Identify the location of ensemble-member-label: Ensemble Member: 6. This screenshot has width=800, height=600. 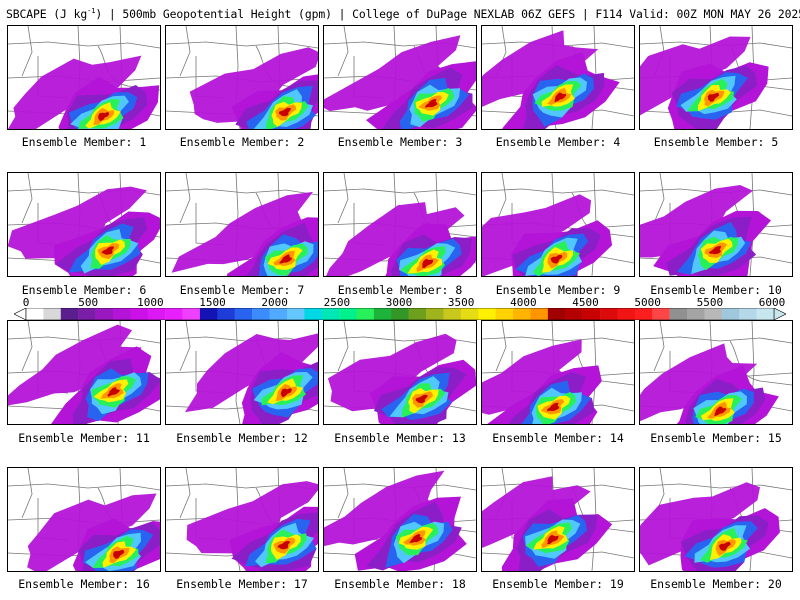
(84, 290).